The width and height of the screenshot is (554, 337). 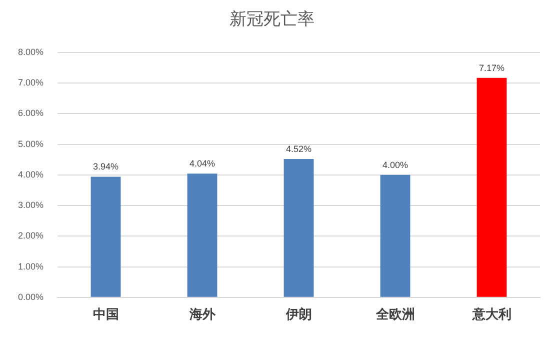 I want to click on y-tick-label: 3.00%, so click(x=31, y=205).